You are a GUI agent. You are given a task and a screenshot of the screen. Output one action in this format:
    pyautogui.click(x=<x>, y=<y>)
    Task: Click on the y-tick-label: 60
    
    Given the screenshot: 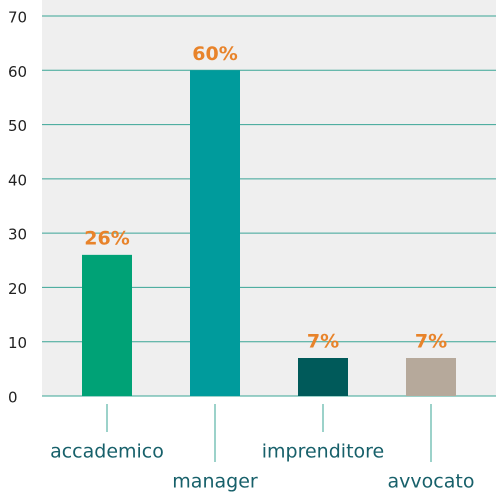 What is the action you would take?
    pyautogui.click(x=17, y=72)
    